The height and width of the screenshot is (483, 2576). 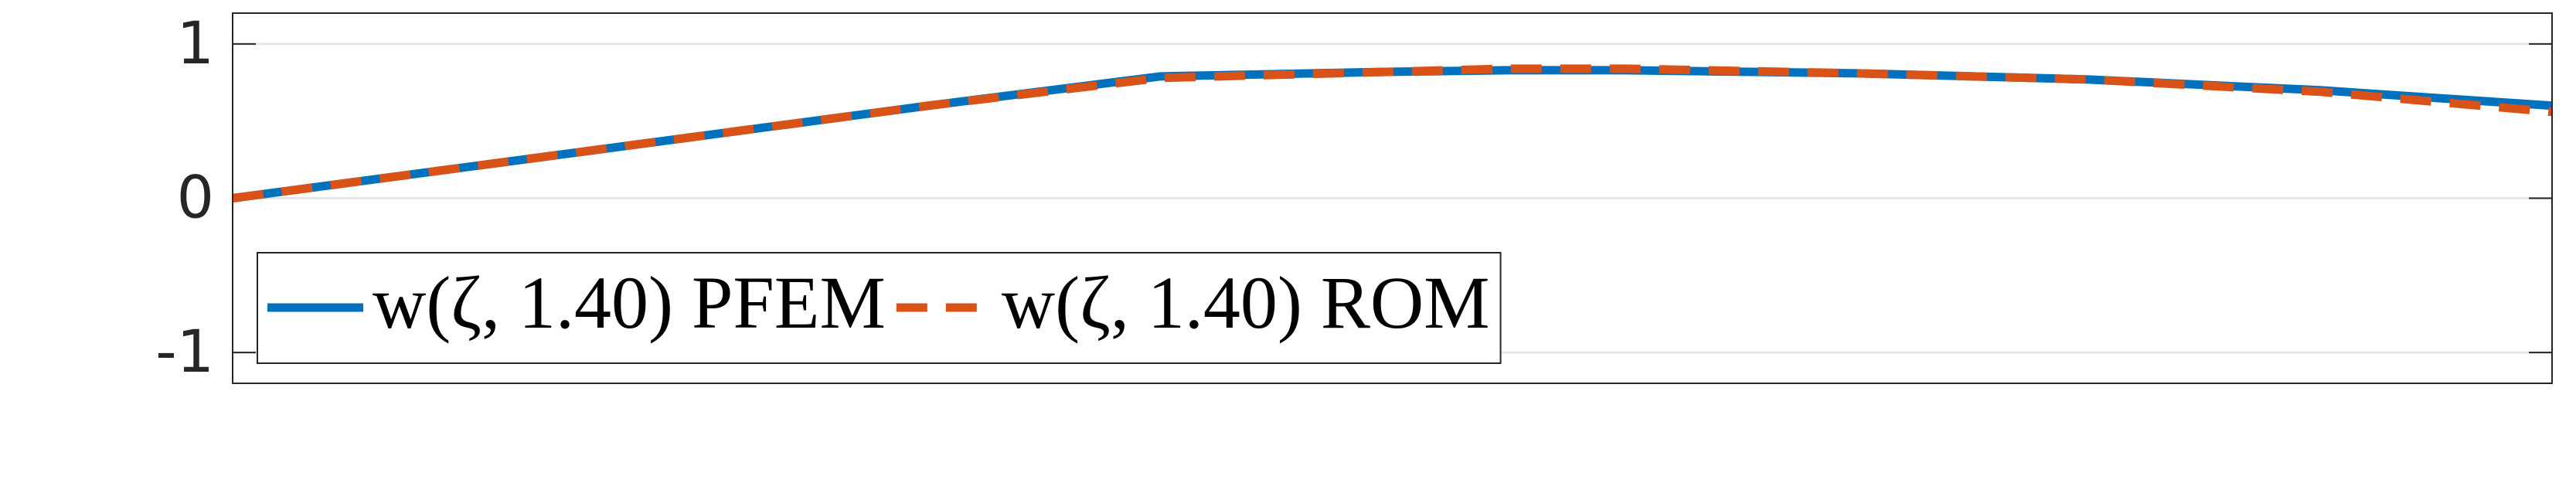 What do you see at coordinates (195, 197) in the screenshot?
I see `y-tick-label: 0` at bounding box center [195, 197].